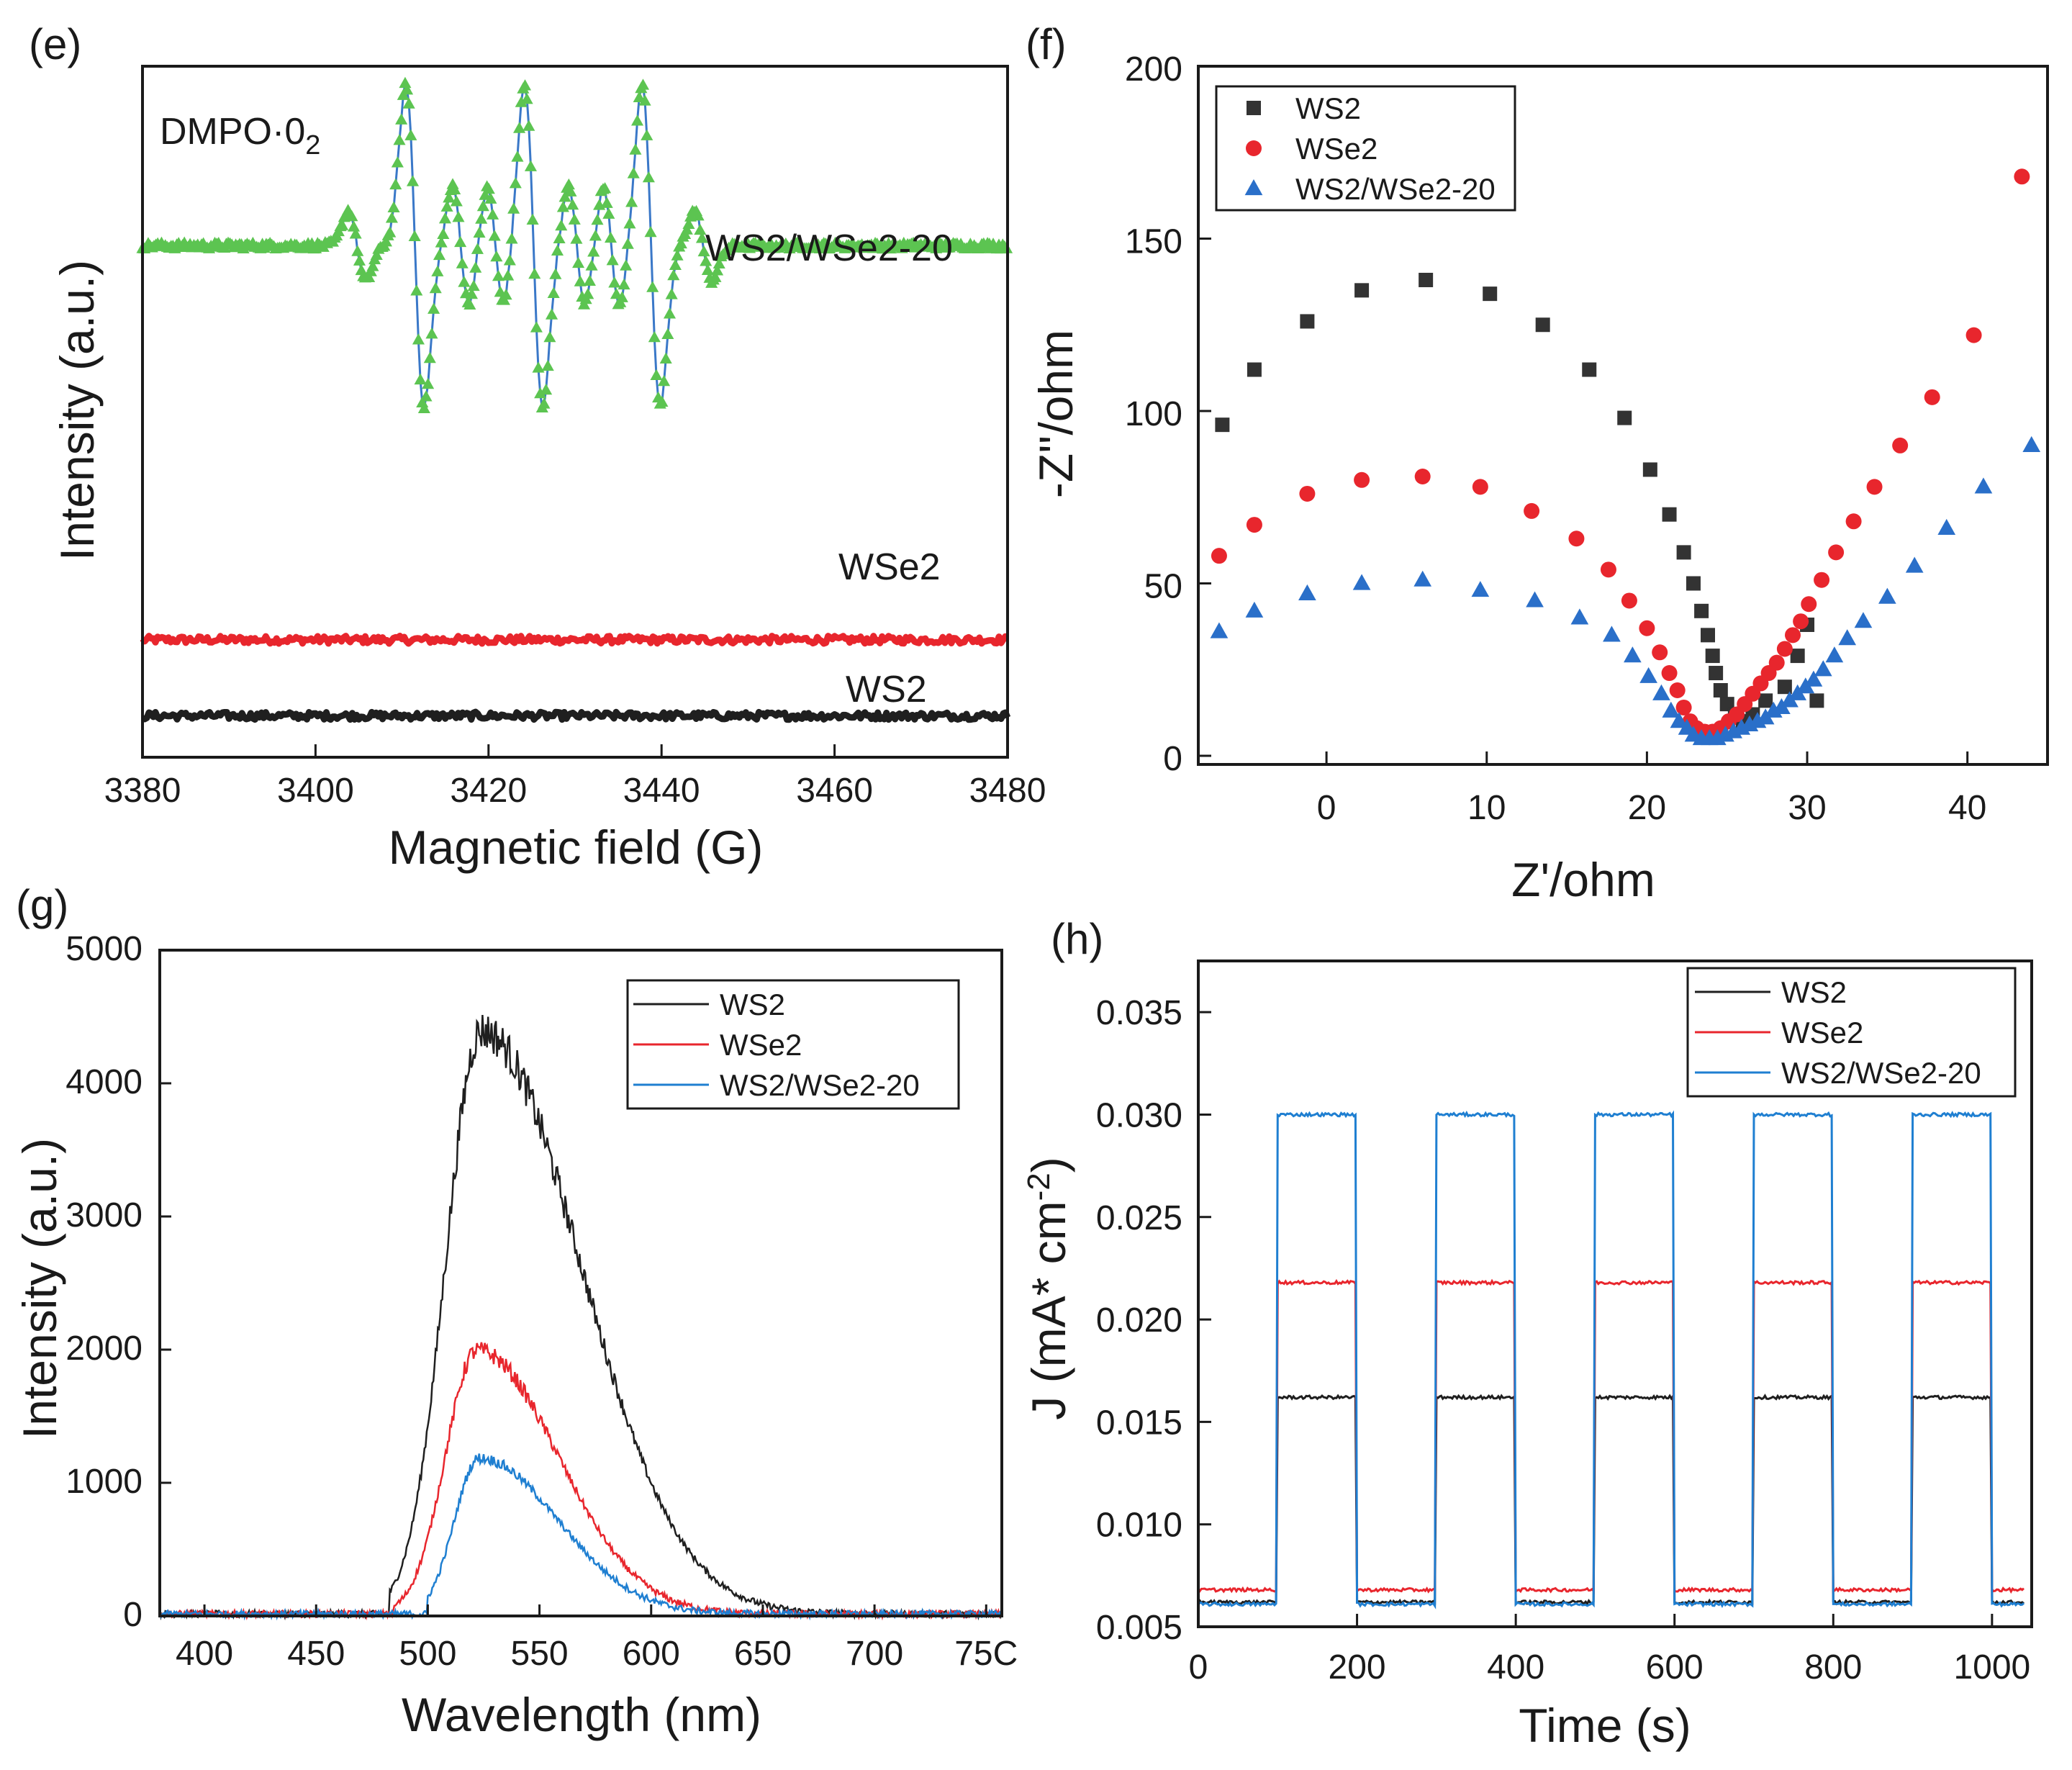  Describe the element at coordinates (42, 905) in the screenshot. I see `panel-label-g: (g)` at that location.